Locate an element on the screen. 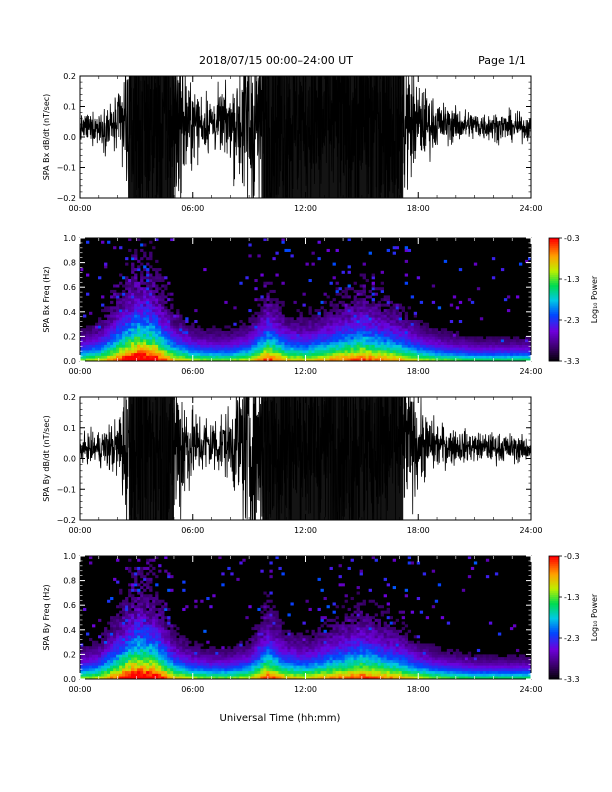 This screenshot has width=612, height=792. y-axis-label: SPA Bx dB/dt (nT/sec) is located at coordinates (46, 137).